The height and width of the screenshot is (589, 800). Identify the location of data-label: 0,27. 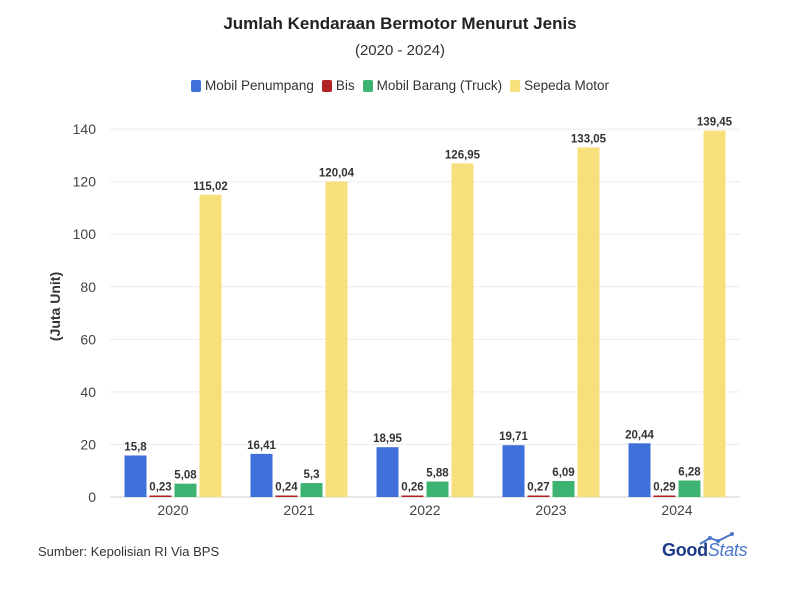
(538, 488).